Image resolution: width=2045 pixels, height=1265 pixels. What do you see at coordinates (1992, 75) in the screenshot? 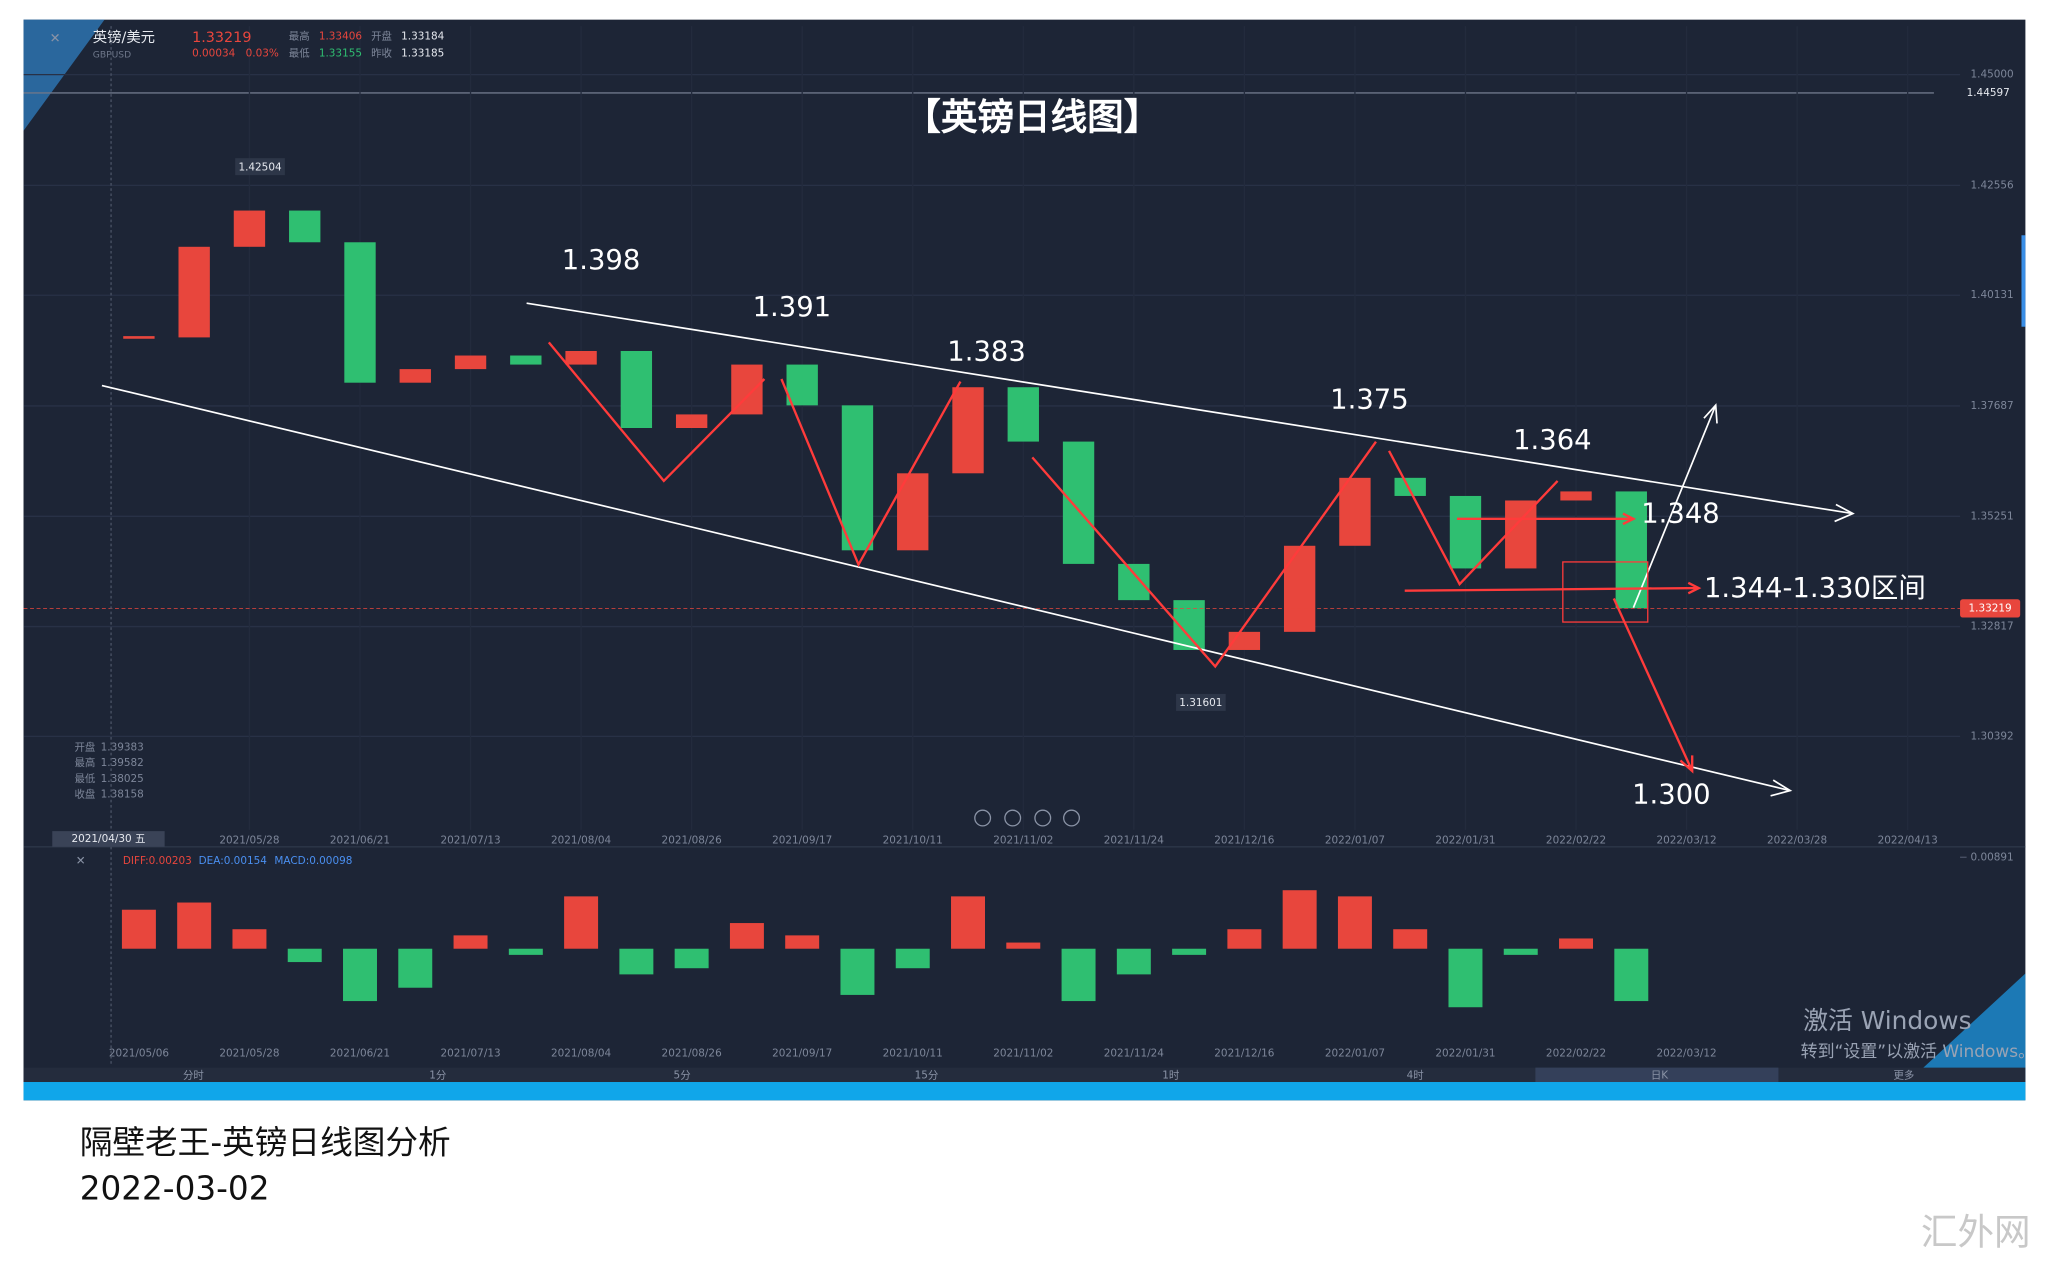
I see `y-tick-label: 1.45000` at bounding box center [1992, 75].